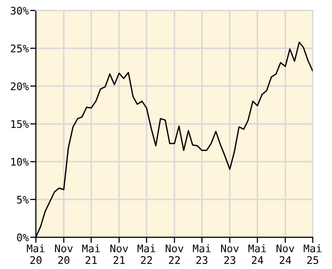 The width and height of the screenshot is (332, 269). What do you see at coordinates (147, 254) in the screenshot?
I see `x-tick-label: Mai 22` at bounding box center [147, 254].